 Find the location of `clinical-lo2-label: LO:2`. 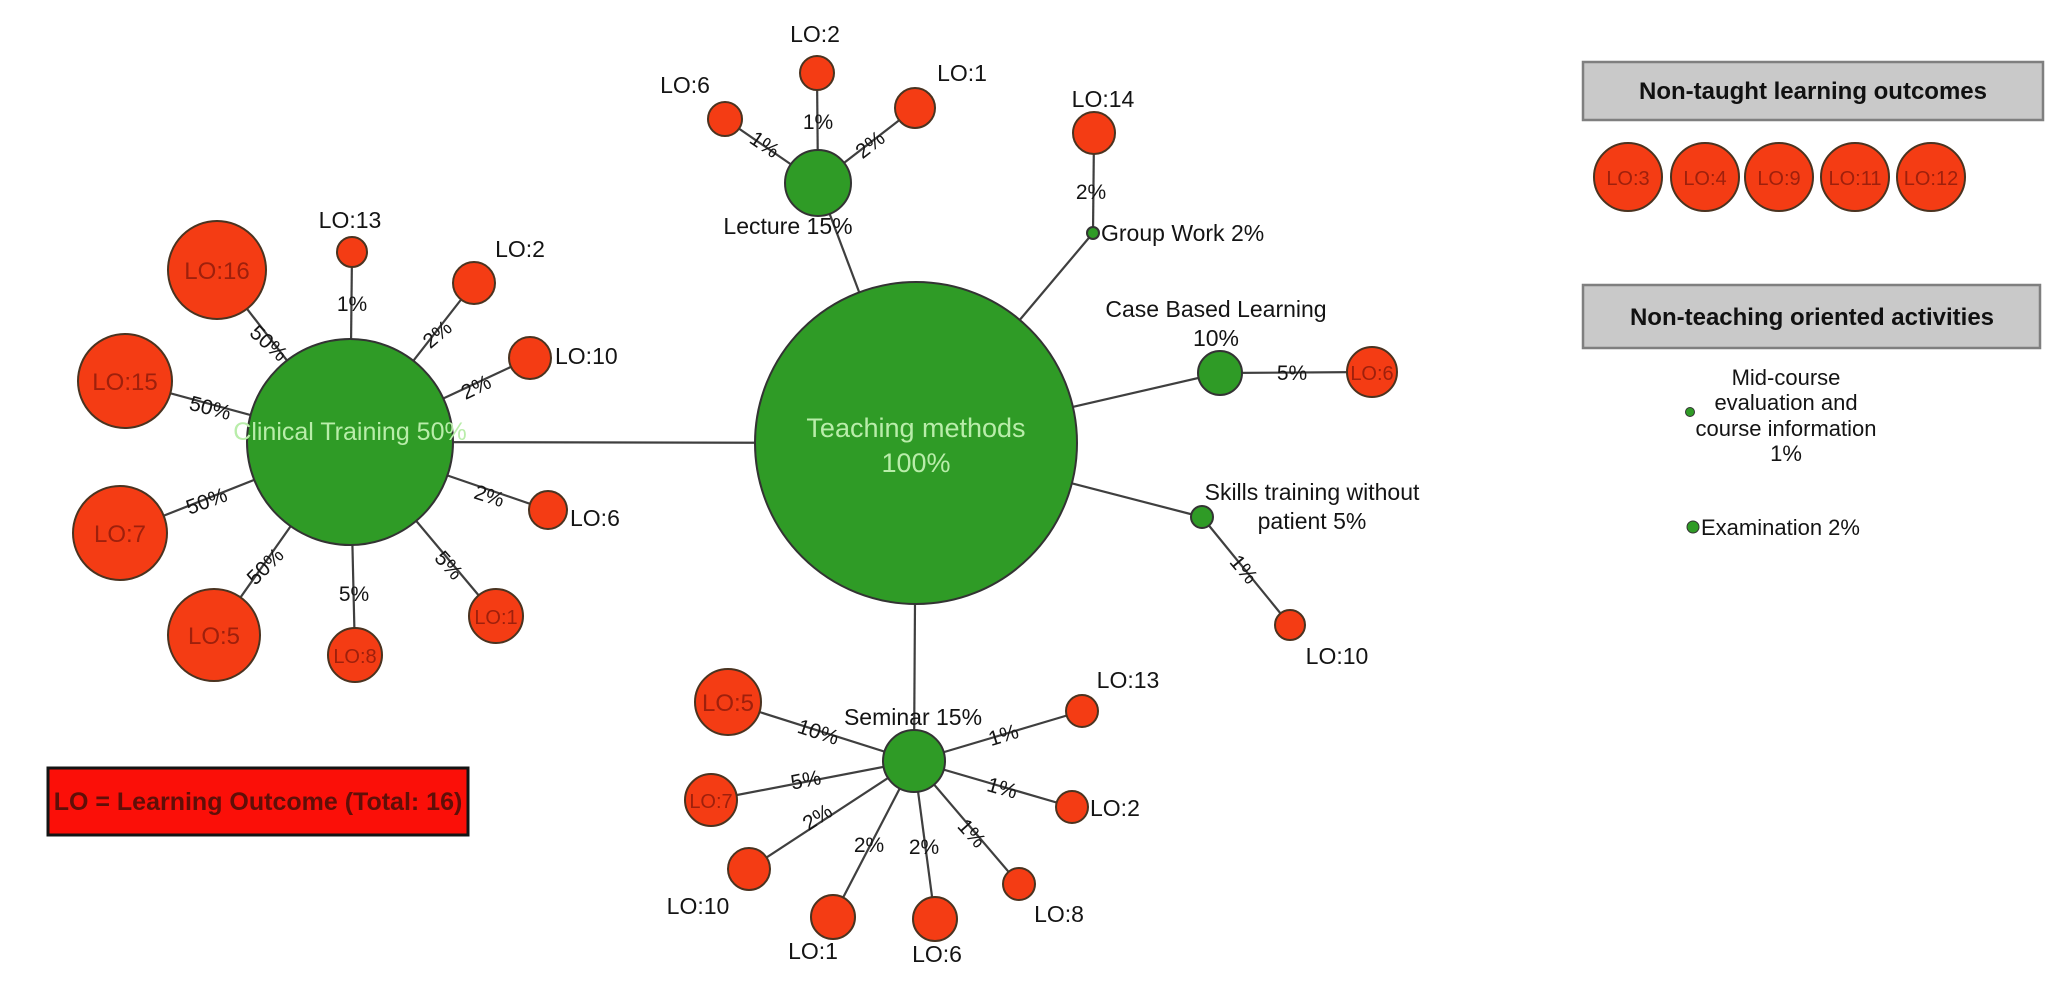

clinical-lo2-label: LO:2 is located at coordinates (520, 249).